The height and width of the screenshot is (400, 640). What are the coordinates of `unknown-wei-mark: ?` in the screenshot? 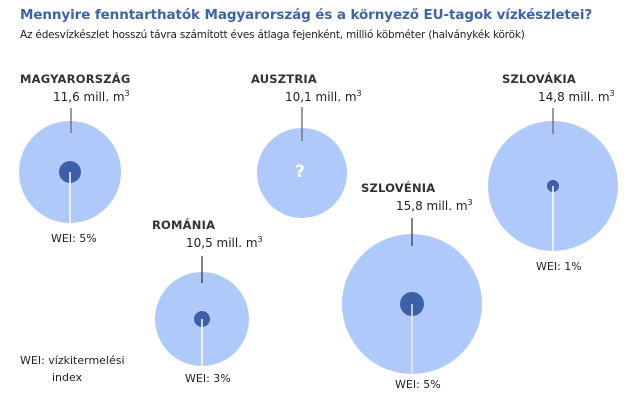 It's located at (300, 172).